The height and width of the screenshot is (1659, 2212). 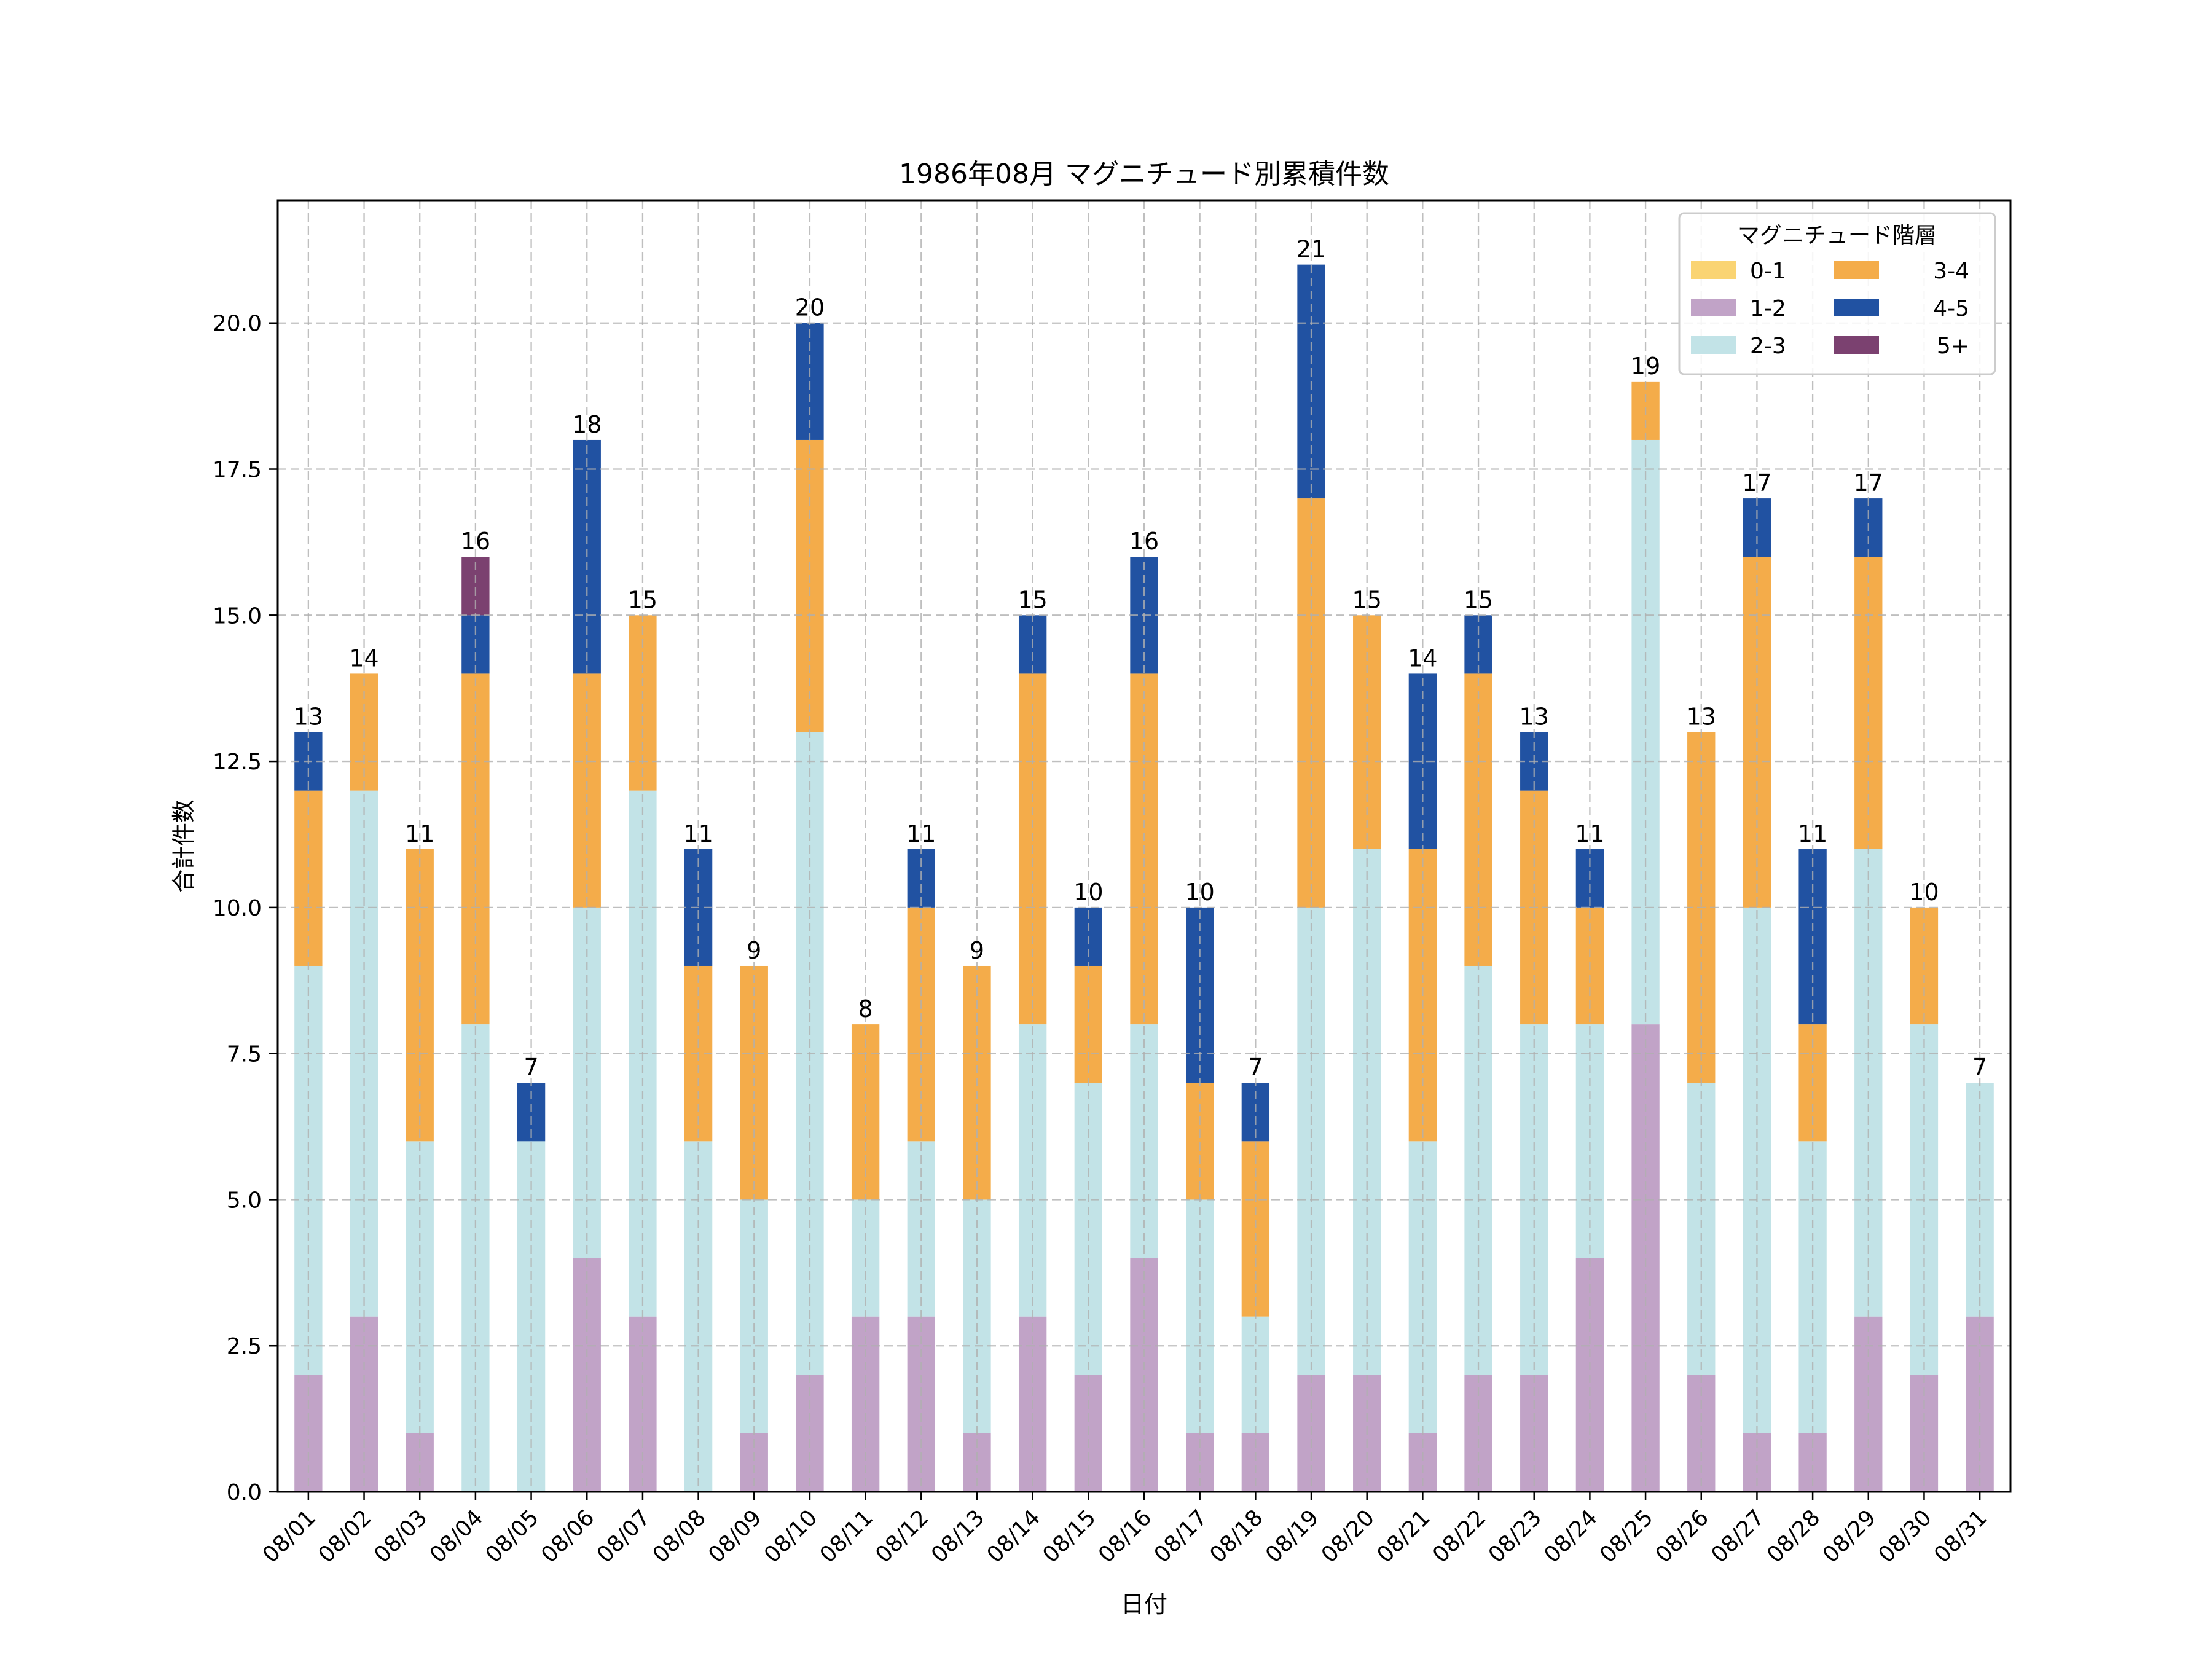 What do you see at coordinates (1292, 1536) in the screenshot?
I see `x-tick-label: 08/19` at bounding box center [1292, 1536].